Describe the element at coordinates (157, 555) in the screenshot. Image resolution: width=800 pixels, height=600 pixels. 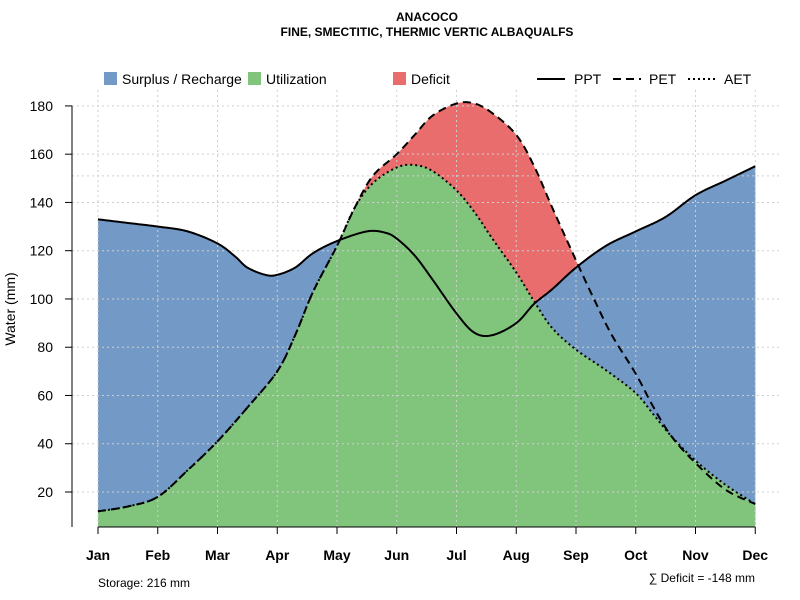
I see `x-tick-label-feb: Feb` at that location.